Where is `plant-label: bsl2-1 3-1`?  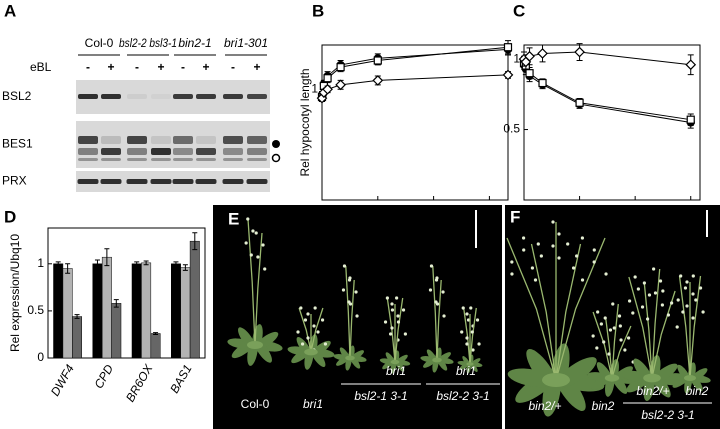 plant-label: bsl2-1 3-1 is located at coordinates (380, 396).